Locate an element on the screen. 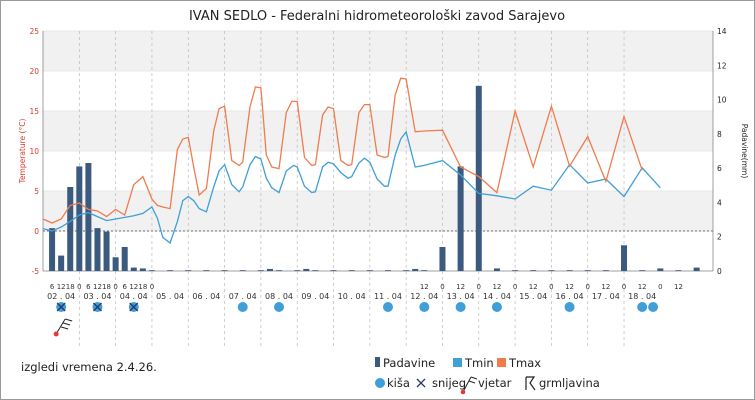 The width and height of the screenshot is (755, 400). y-right-tick-label: 2 is located at coordinates (719, 237).